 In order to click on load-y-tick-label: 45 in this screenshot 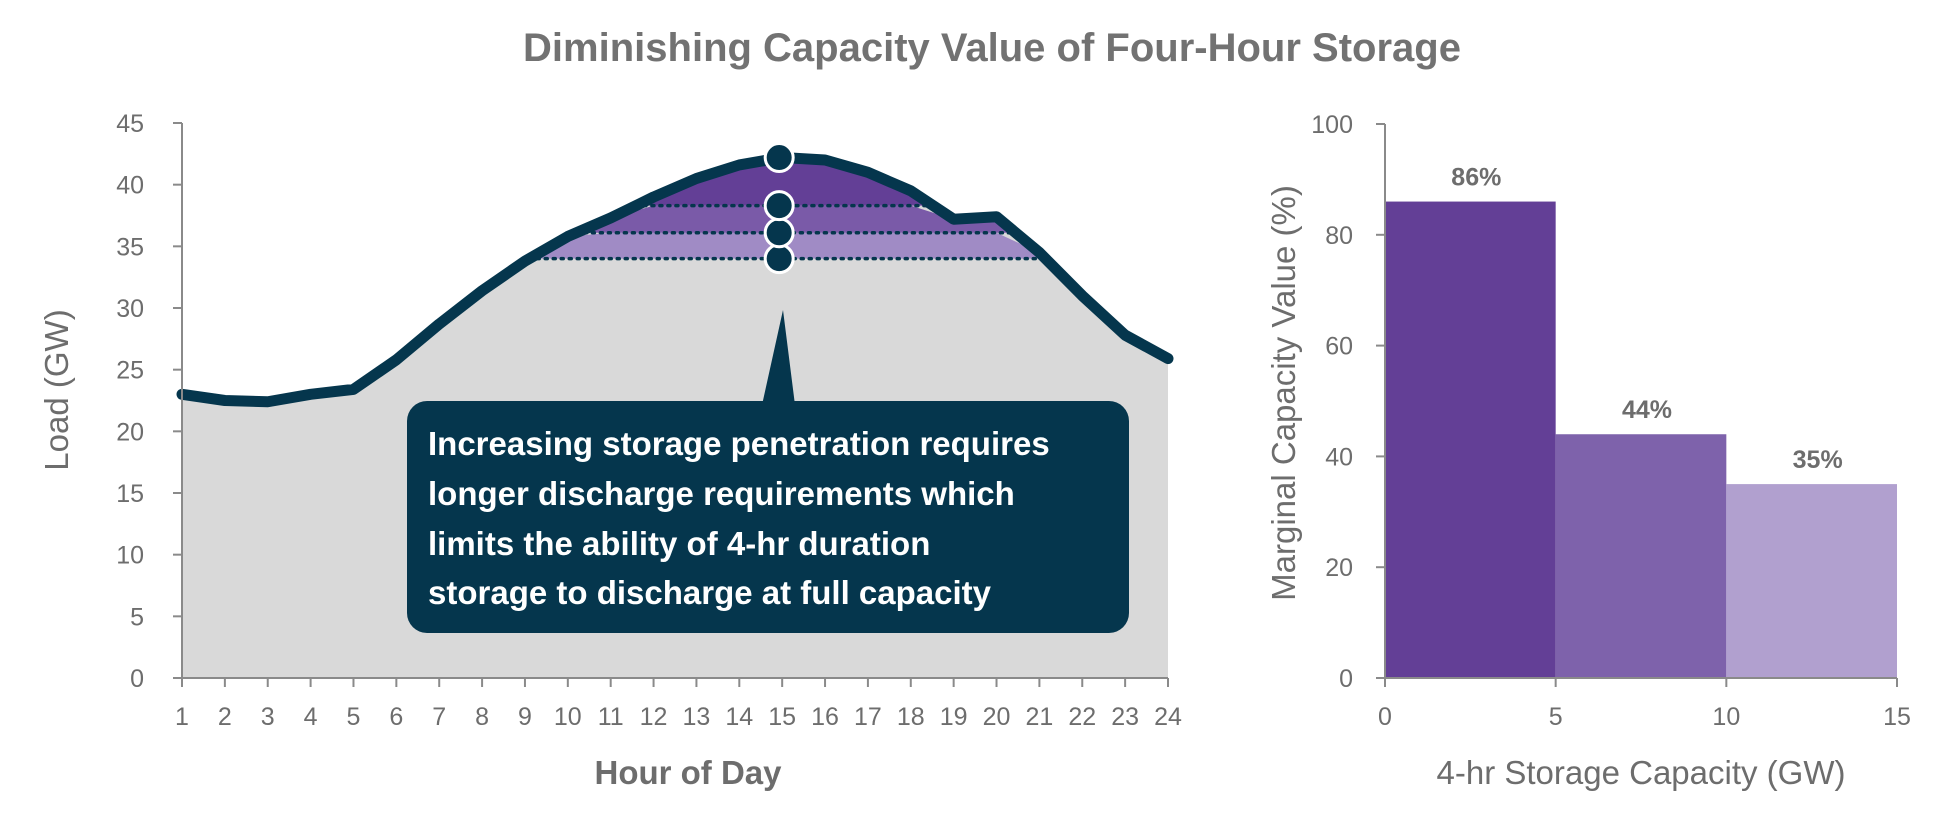, I will do `click(130, 124)`.